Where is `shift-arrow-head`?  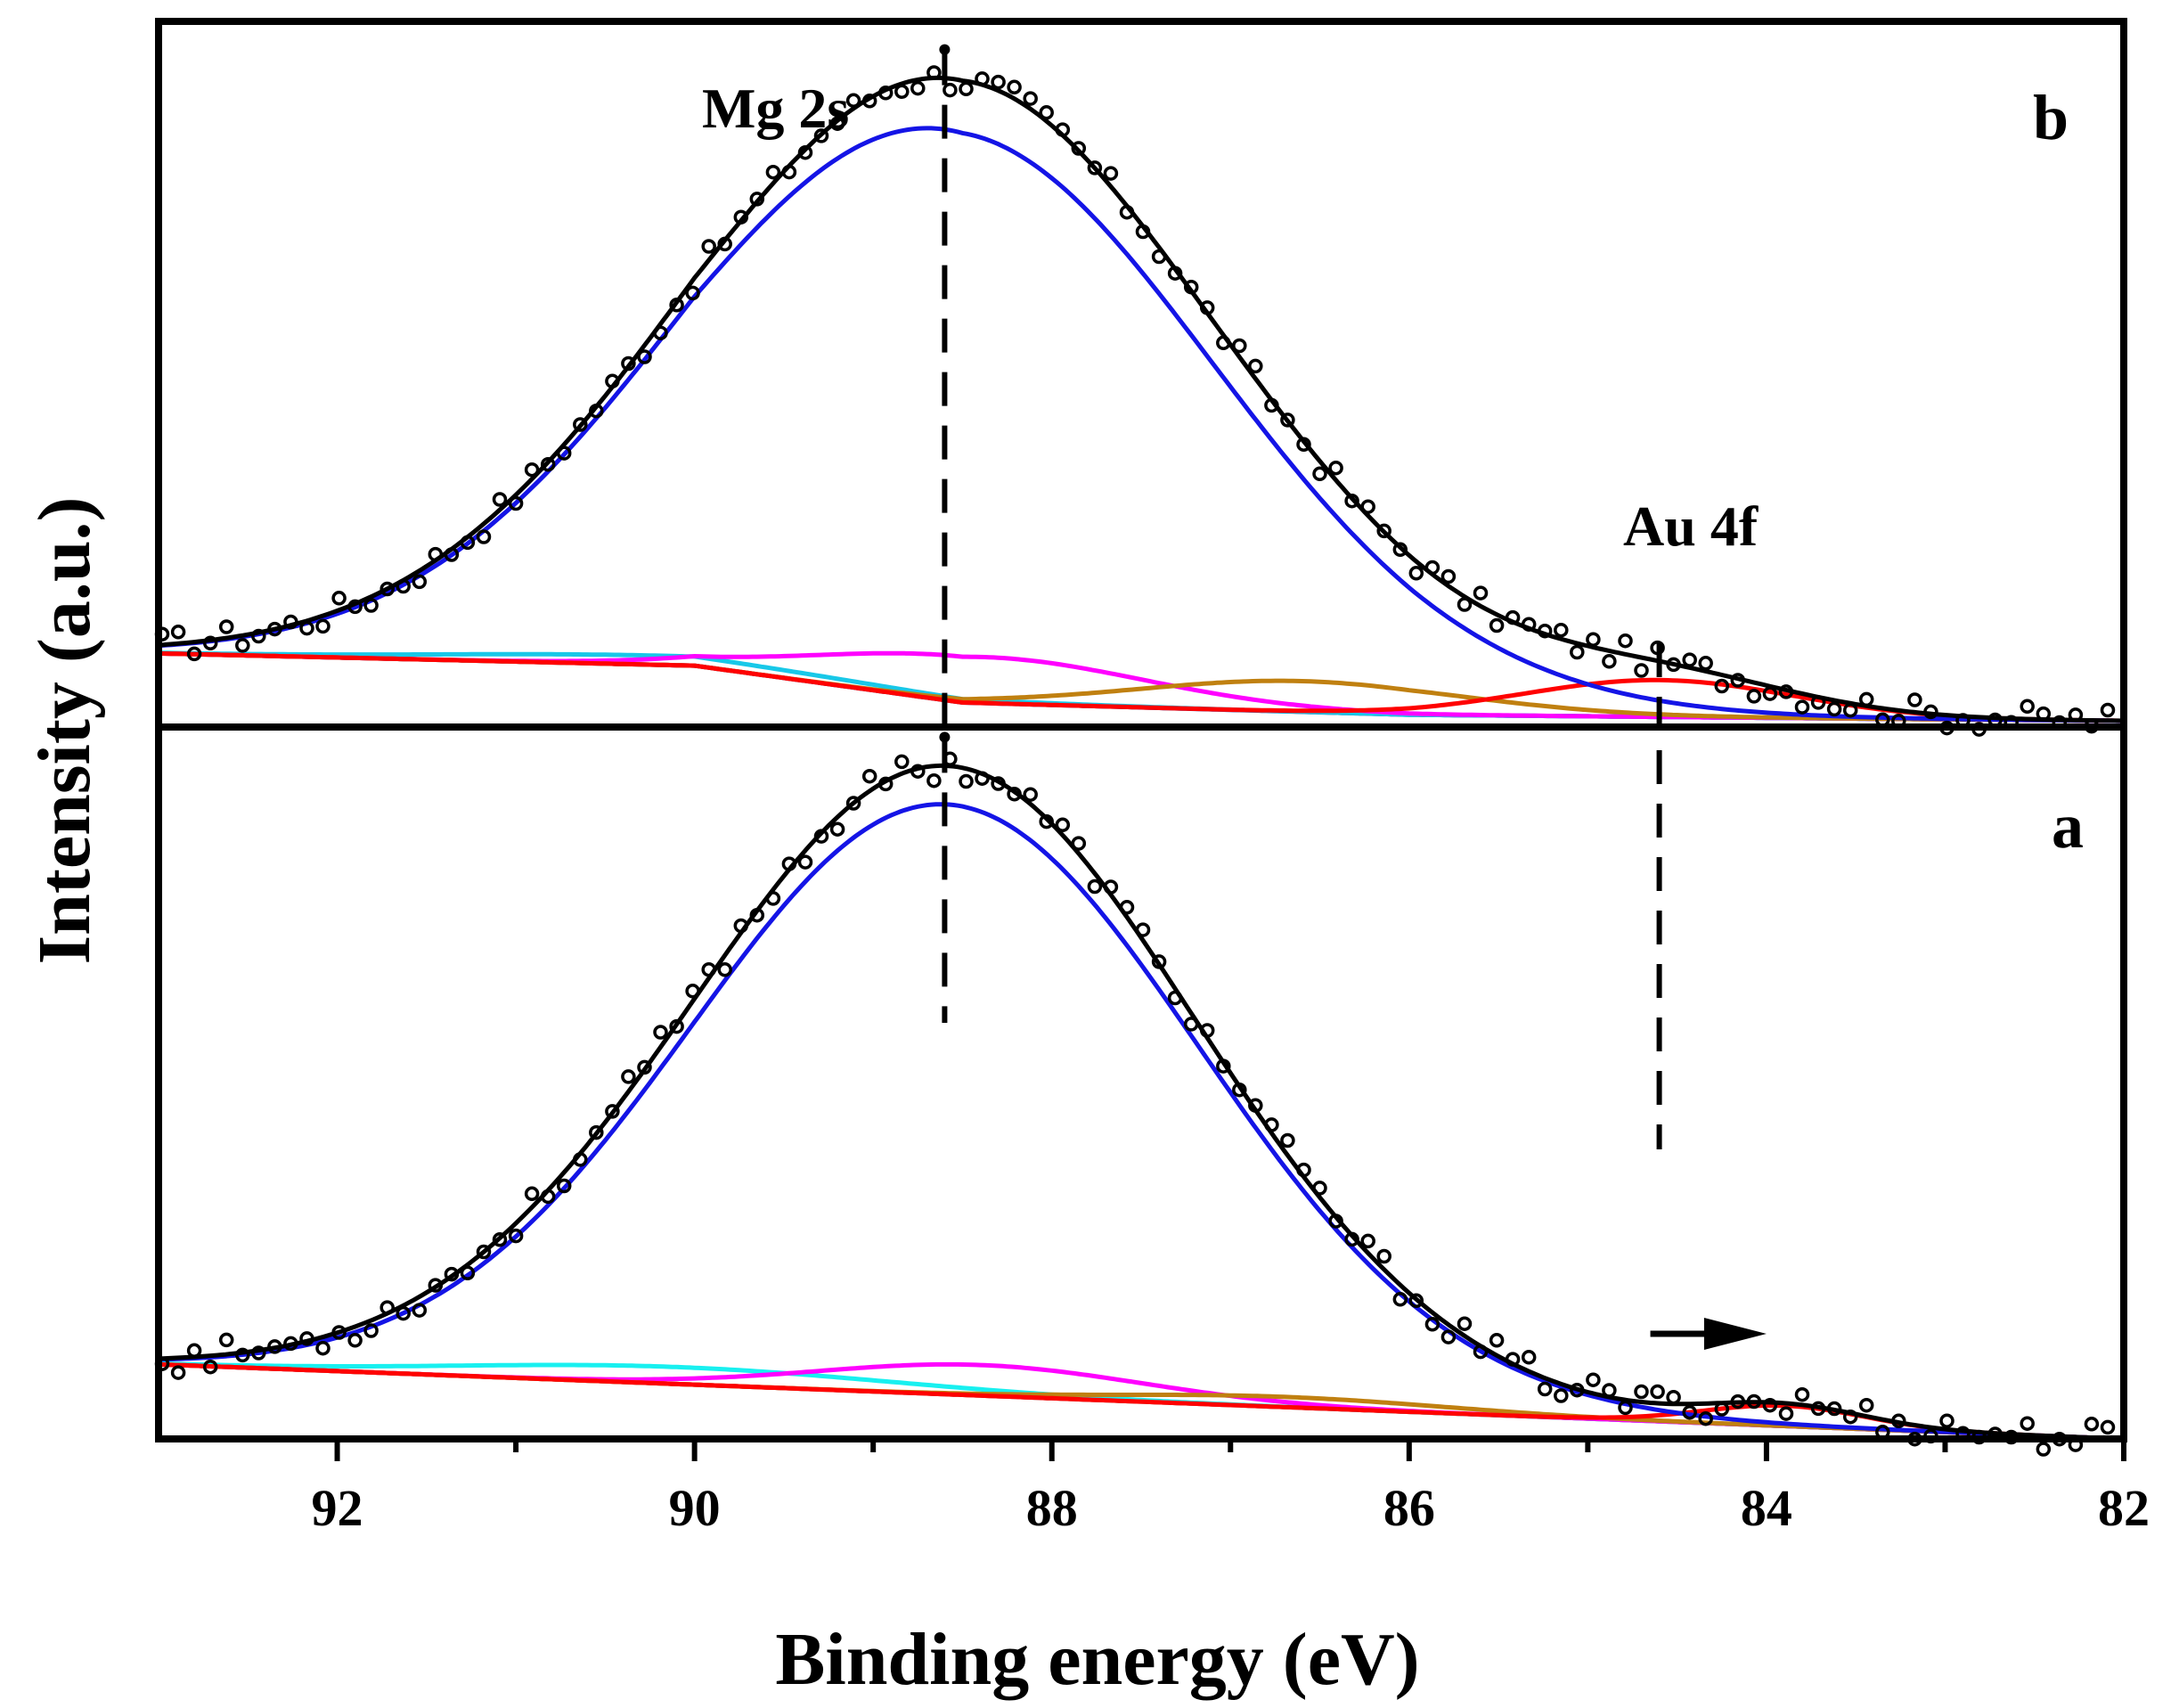 shift-arrow-head is located at coordinates (1735, 1334).